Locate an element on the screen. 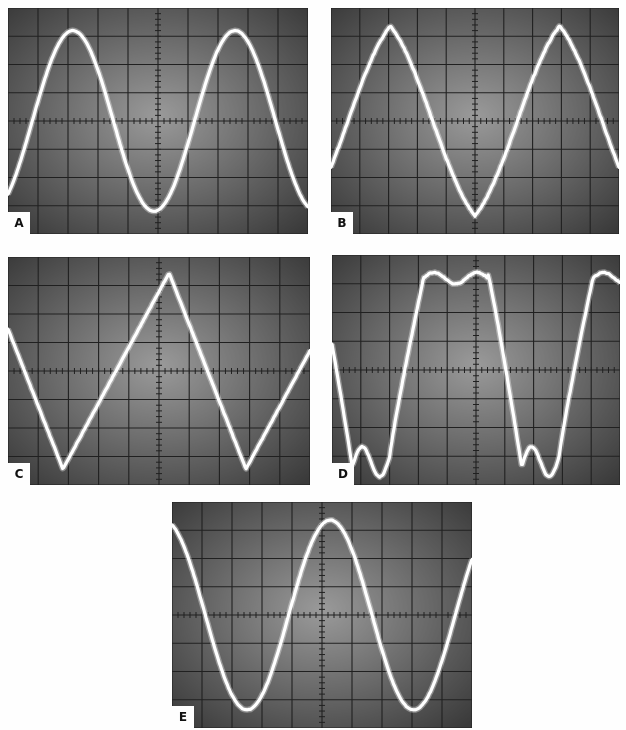 This screenshot has height=730, width=626. oscilloscope-panel-e: E is located at coordinates (322, 615).